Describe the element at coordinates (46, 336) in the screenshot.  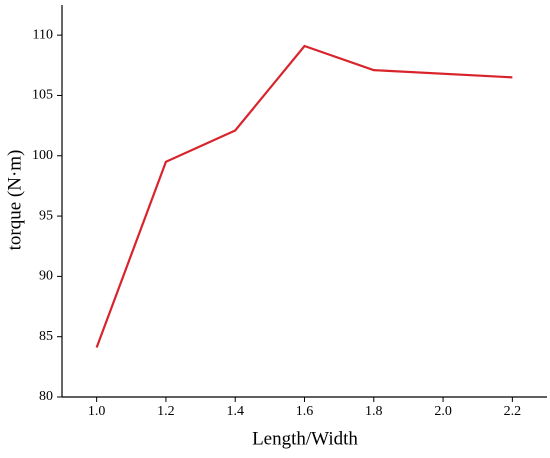
I see `y-tick-label: 85` at that location.